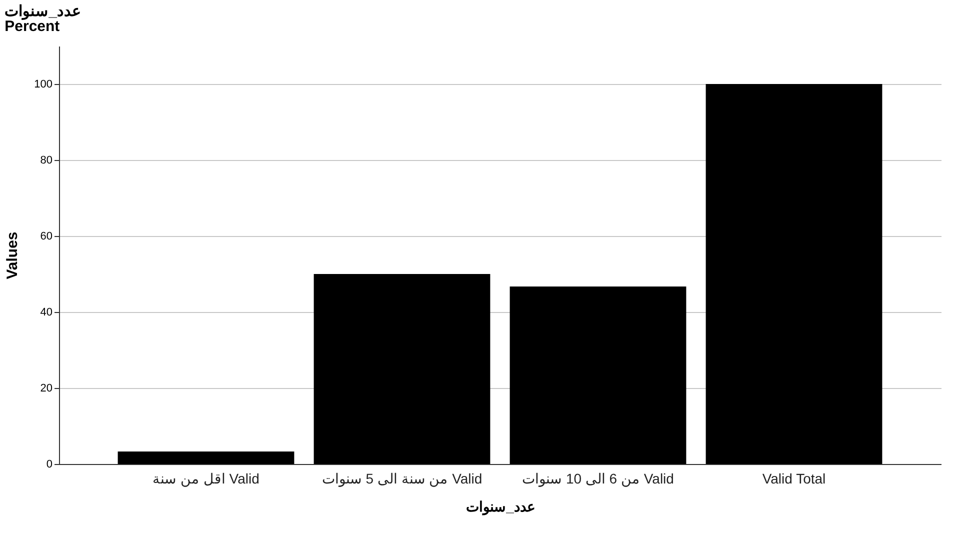 Image resolution: width=955 pixels, height=540 pixels. I want to click on chart-title: عدد_سنوات, so click(42, 11).